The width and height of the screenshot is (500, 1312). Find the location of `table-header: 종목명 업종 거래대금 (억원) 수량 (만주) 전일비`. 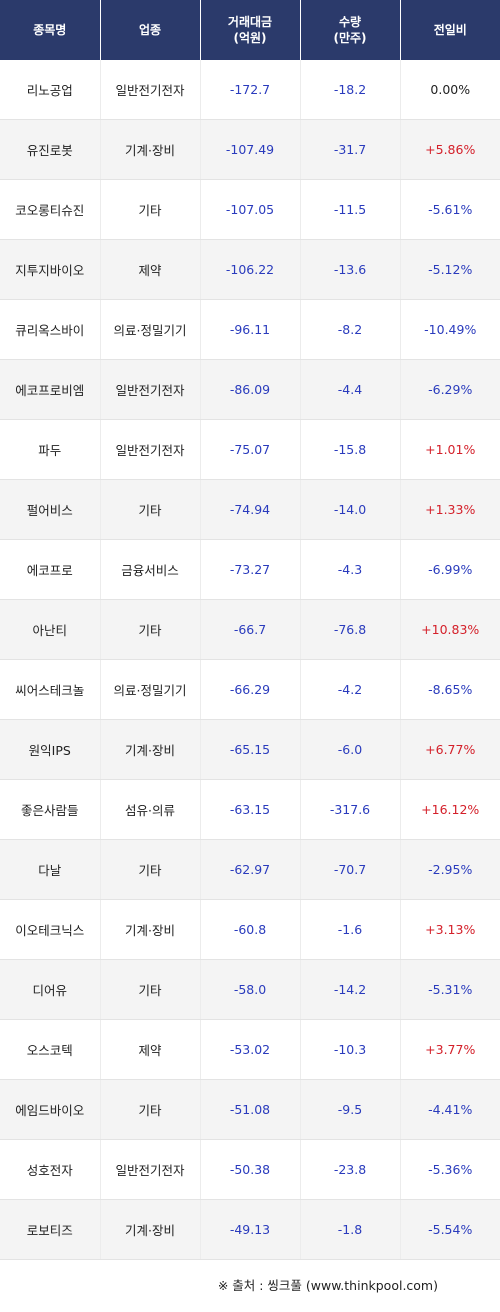

table-header: 종목명 업종 거래대금 (억원) 수량 (만주) 전일비 is located at coordinates (250, 30).